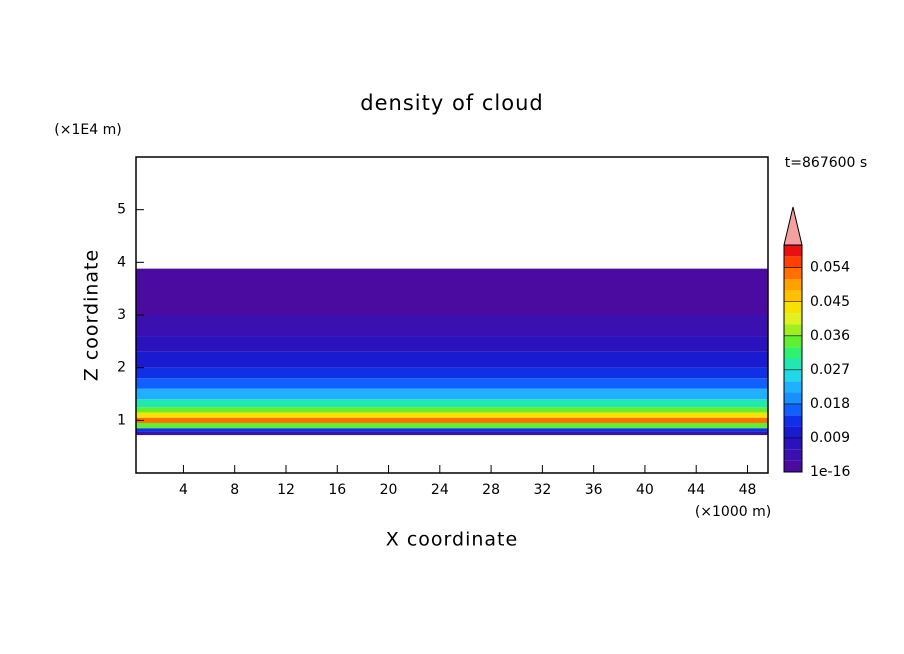  Describe the element at coordinates (830, 370) in the screenshot. I see `colorbar-tick-label: 0.027` at that location.